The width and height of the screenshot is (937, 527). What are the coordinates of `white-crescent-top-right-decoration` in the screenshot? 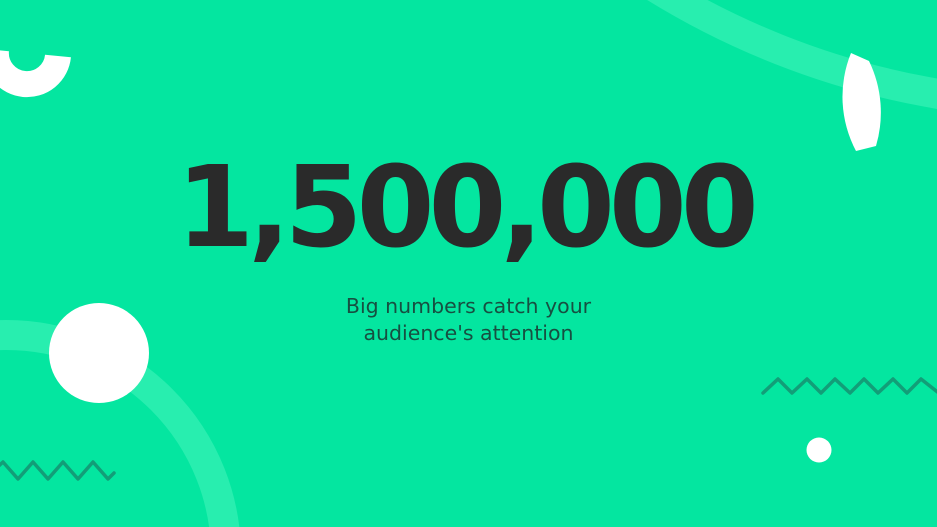 It's located at (861, 102).